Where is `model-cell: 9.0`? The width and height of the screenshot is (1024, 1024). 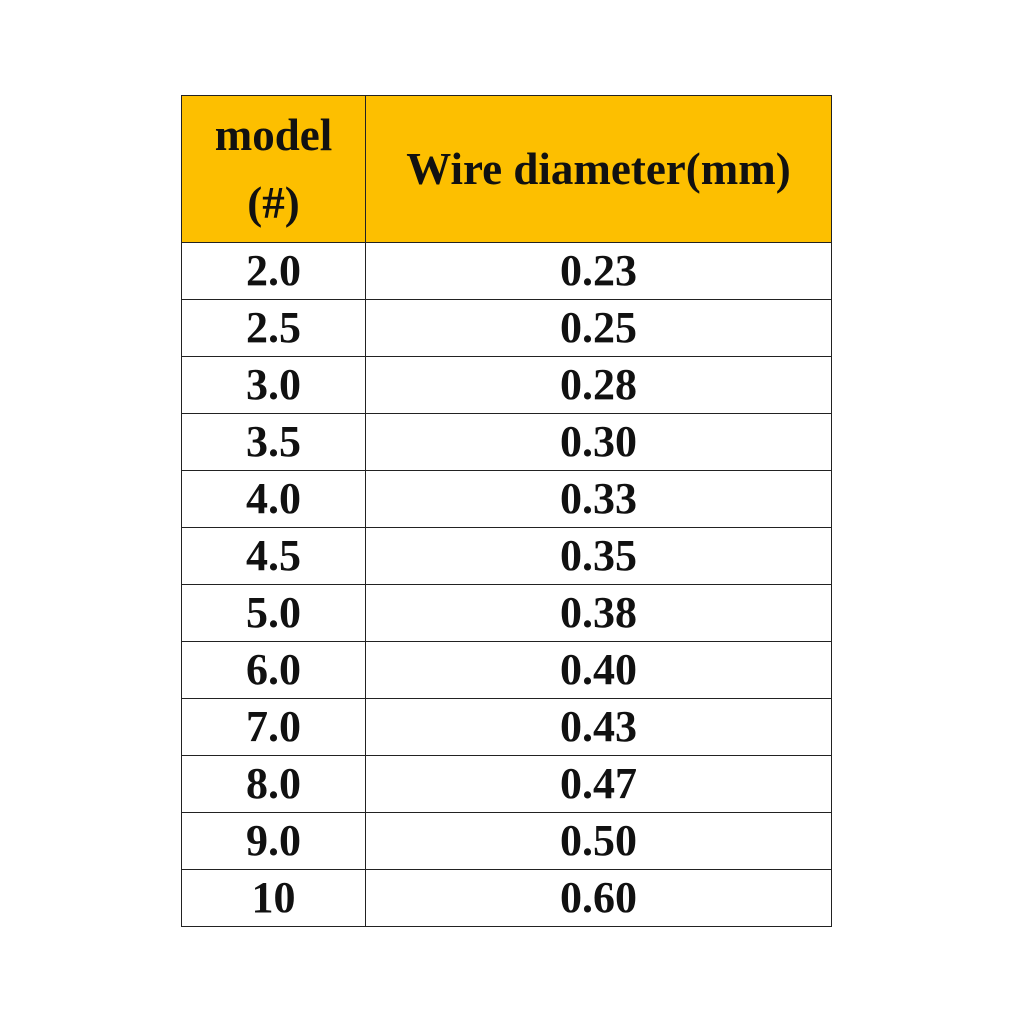
model-cell: 9.0 is located at coordinates (273, 841).